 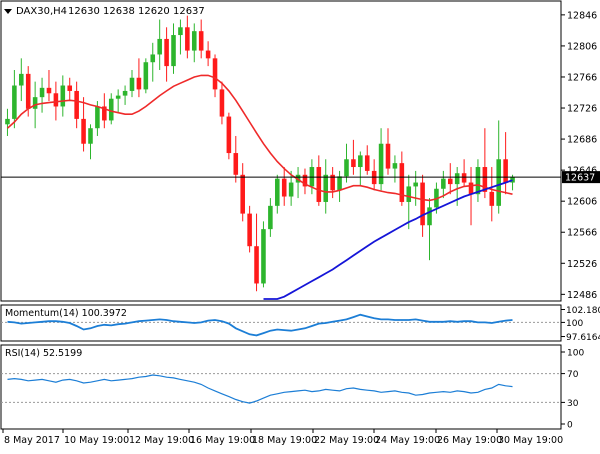 What do you see at coordinates (583, 338) in the screenshot?
I see `momentum-tick-label: 97.6164` at bounding box center [583, 338].